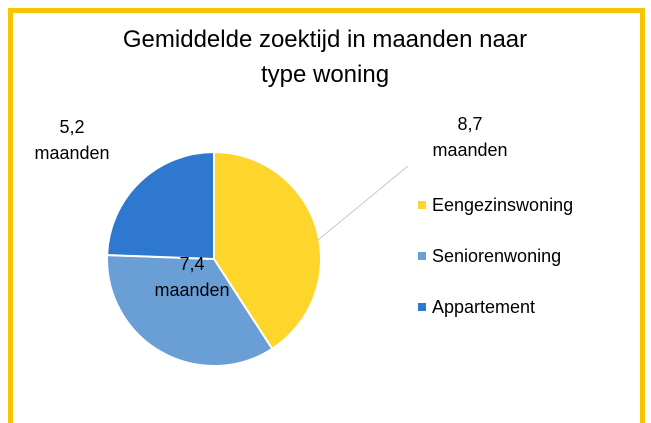 Image resolution: width=651 pixels, height=423 pixels. Describe the element at coordinates (502, 205) in the screenshot. I see `legend-label: Eengezinswoning` at that location.